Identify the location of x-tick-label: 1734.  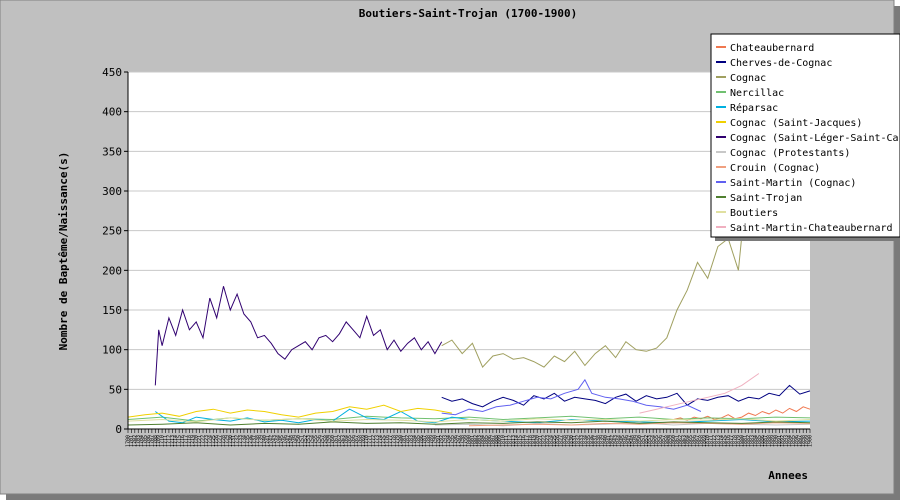
(244, 441).